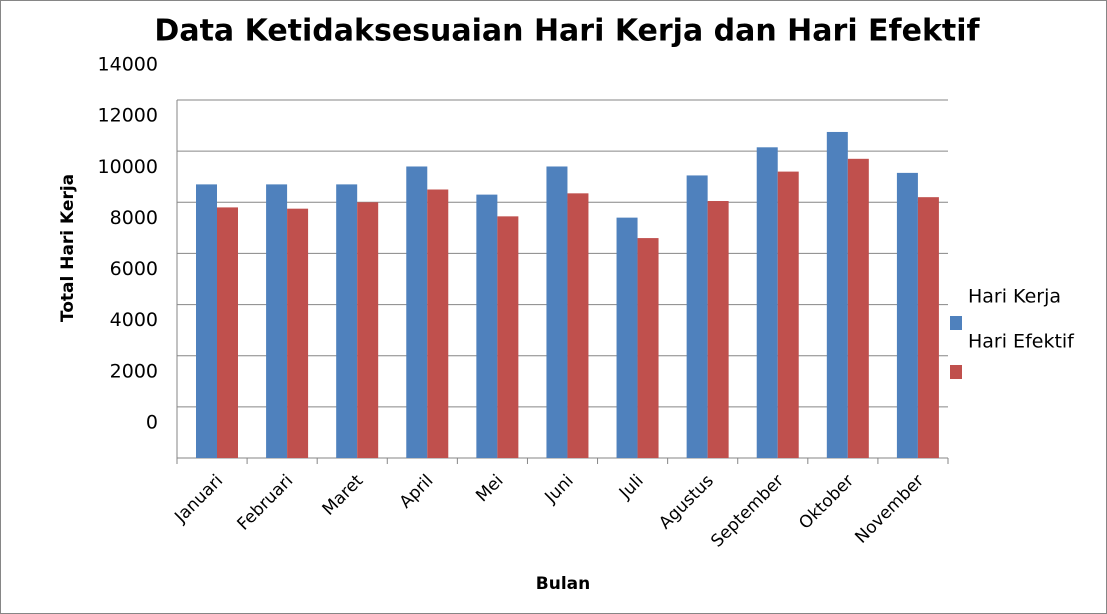 The image size is (1107, 614). What do you see at coordinates (134, 218) in the screenshot?
I see `y-tick-label: 8000` at bounding box center [134, 218].